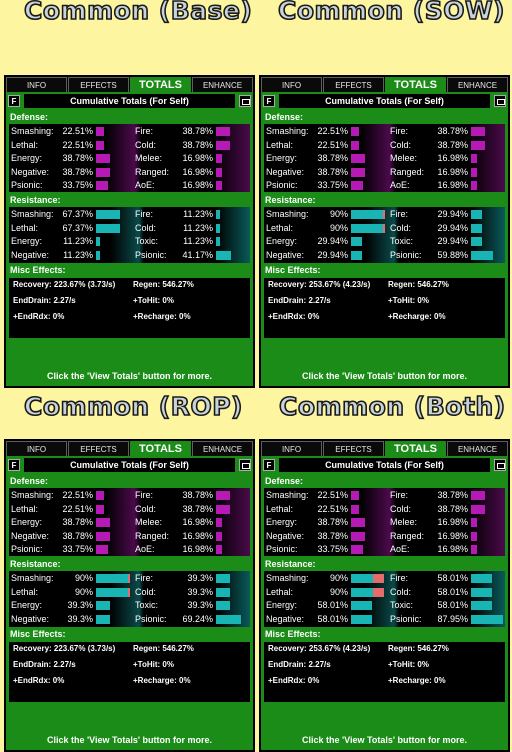  I want to click on misc-endrdx: +EndRdx: 0%, so click(39, 680).